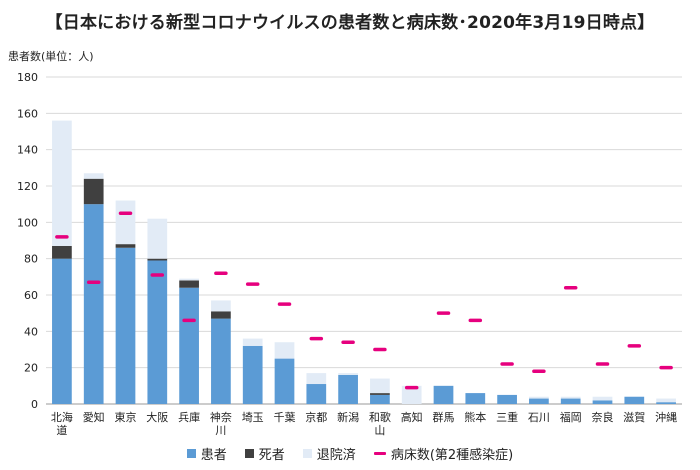 This screenshot has height=470, width=700. What do you see at coordinates (31, 368) in the screenshot?
I see `y-tick-label: 20` at bounding box center [31, 368].